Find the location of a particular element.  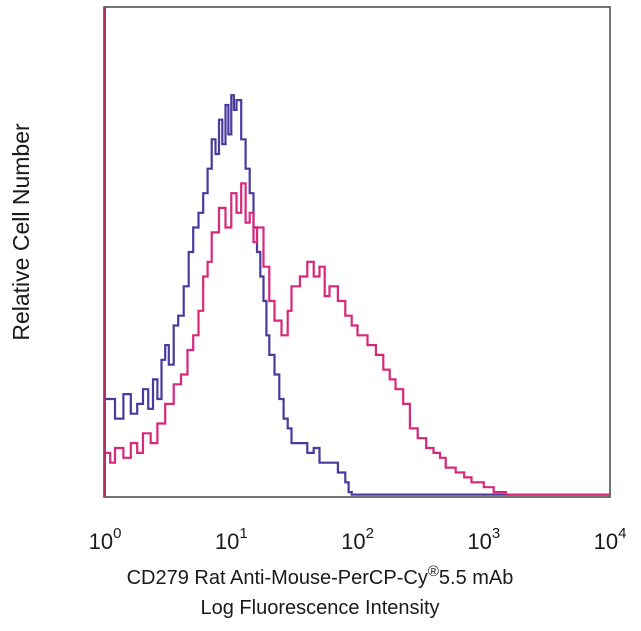

x-tick-layer: 10⁰ 10¹ 10² 10³ 10⁴ is located at coordinates (358, 539).